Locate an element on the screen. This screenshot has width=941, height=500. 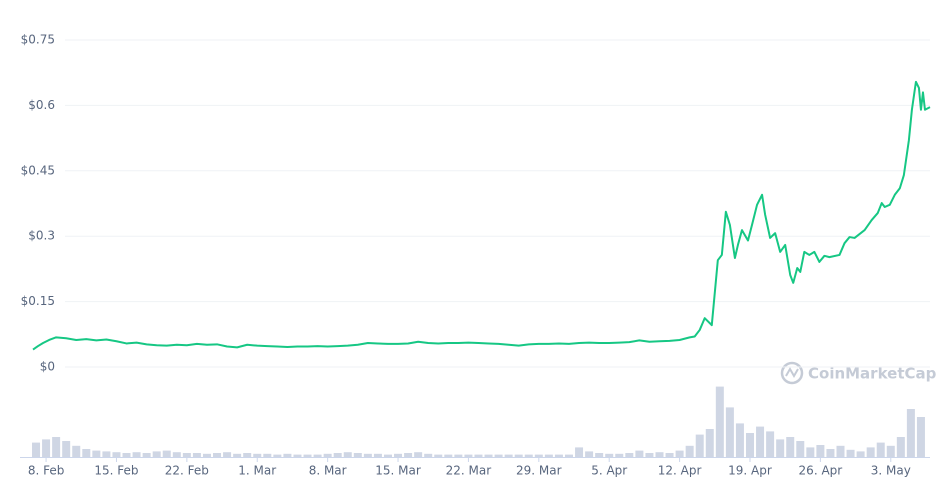
watermark-logo is located at coordinates (792, 373).